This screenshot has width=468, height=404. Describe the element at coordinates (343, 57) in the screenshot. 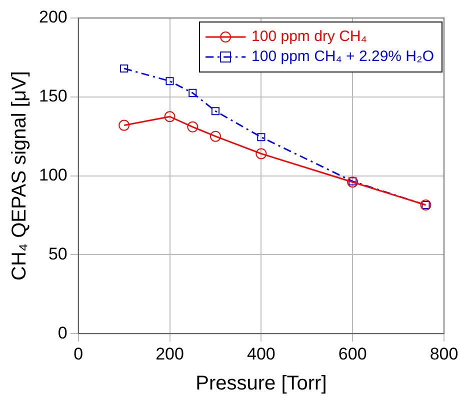

I see `legend-label: 100 ppm CH₄ + 2.29% H₂O` at that location.